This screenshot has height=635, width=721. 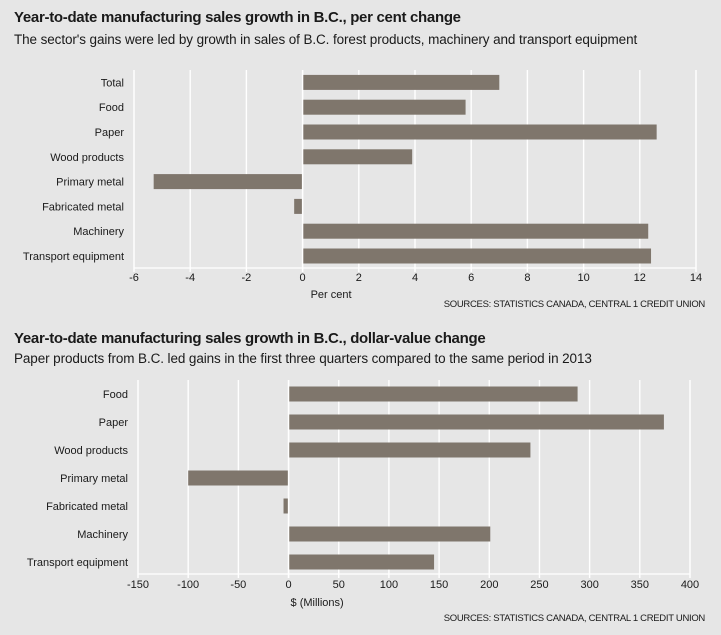 What do you see at coordinates (471, 278) in the screenshot?
I see `x-tick-label: 6` at bounding box center [471, 278].